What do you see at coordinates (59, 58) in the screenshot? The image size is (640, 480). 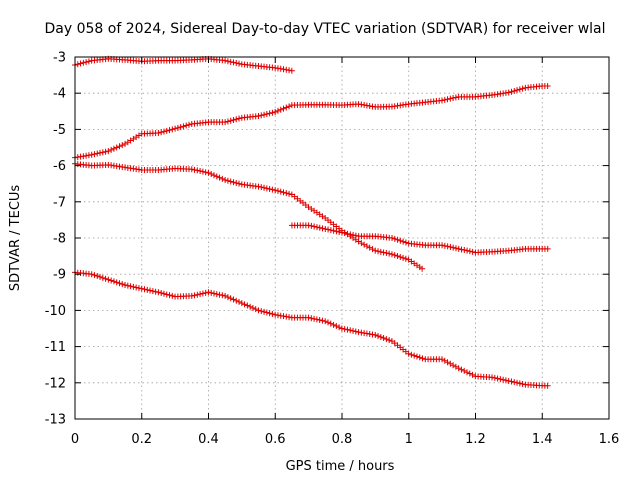 I see `y-tick-label: -3` at bounding box center [59, 58].